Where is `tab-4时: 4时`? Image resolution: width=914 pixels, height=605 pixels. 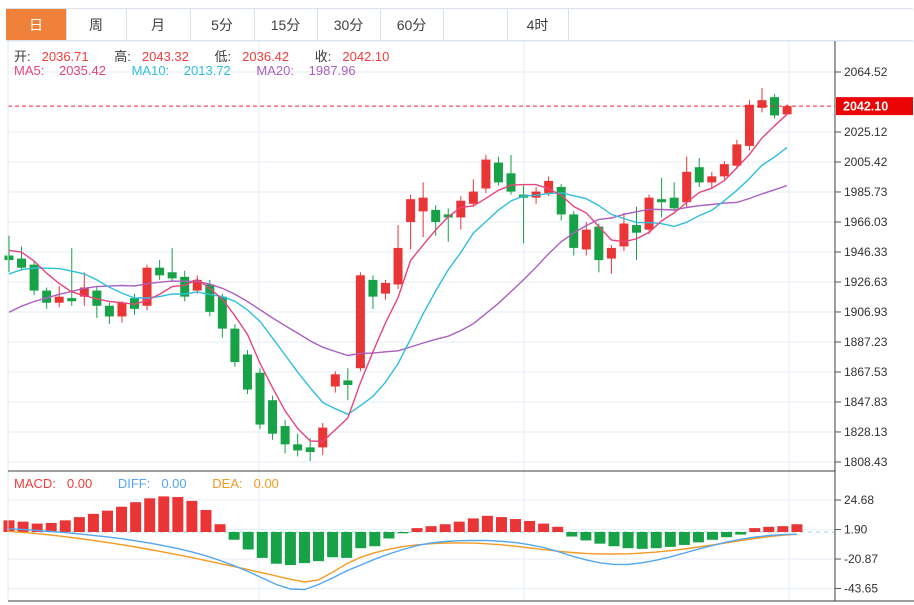
tab-4时: 4时 is located at coordinates (537, 24).